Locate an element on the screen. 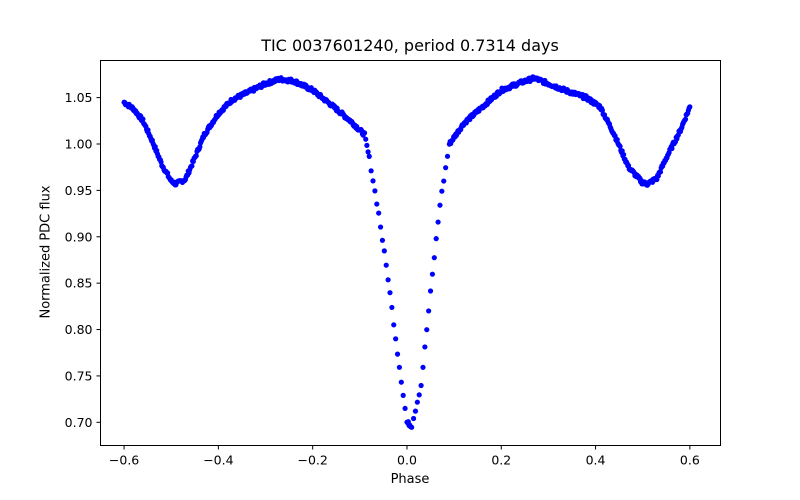 The image size is (800, 500). y-tick-label: 0.90 is located at coordinates (79, 236).